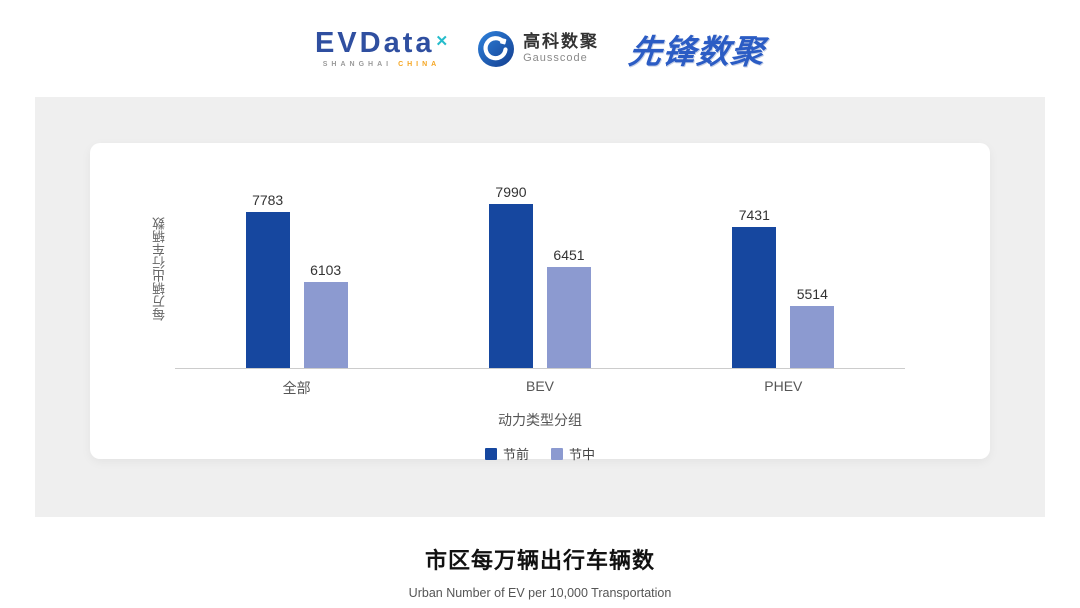 The width and height of the screenshot is (1080, 608). Describe the element at coordinates (569, 255) in the screenshot. I see `bar-value-label: 6451` at that location.